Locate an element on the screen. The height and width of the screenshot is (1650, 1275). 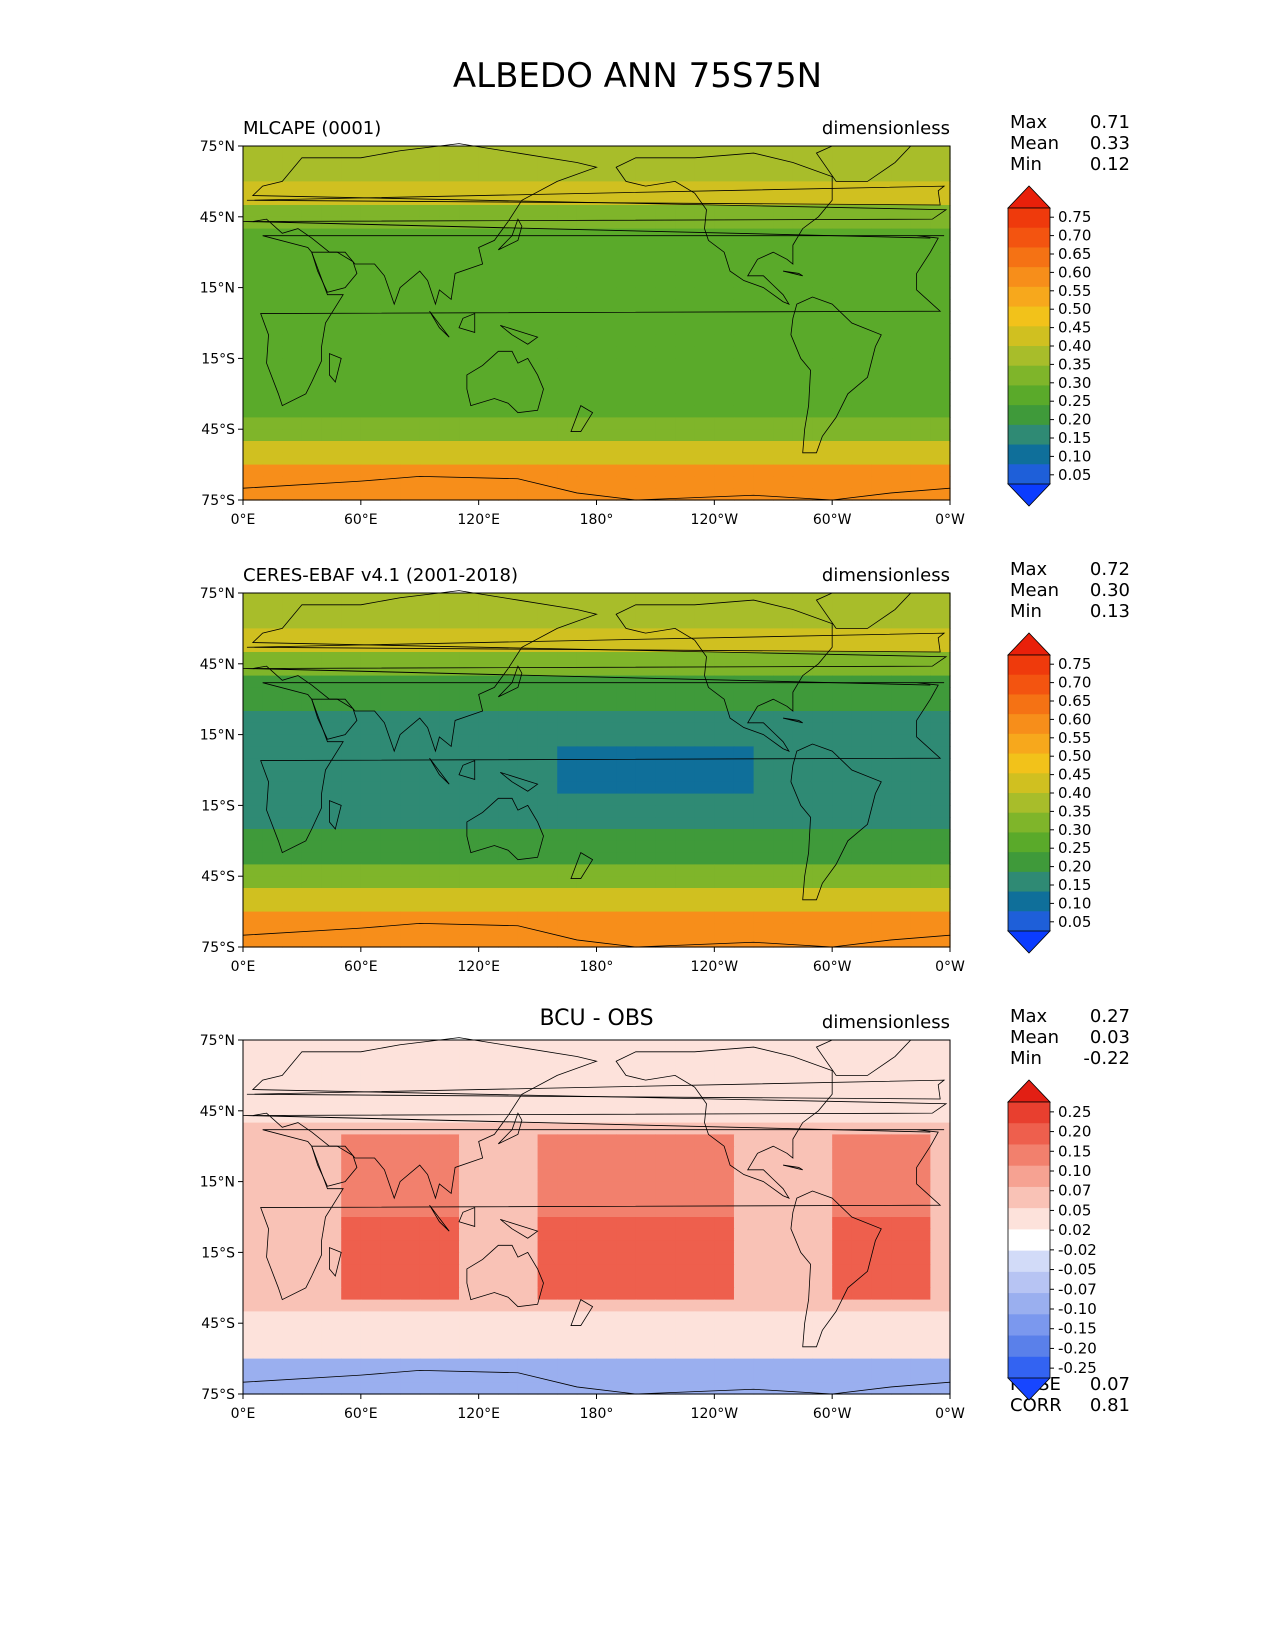
colorbar-tick-label: 0.30 is located at coordinates (1074, 830).